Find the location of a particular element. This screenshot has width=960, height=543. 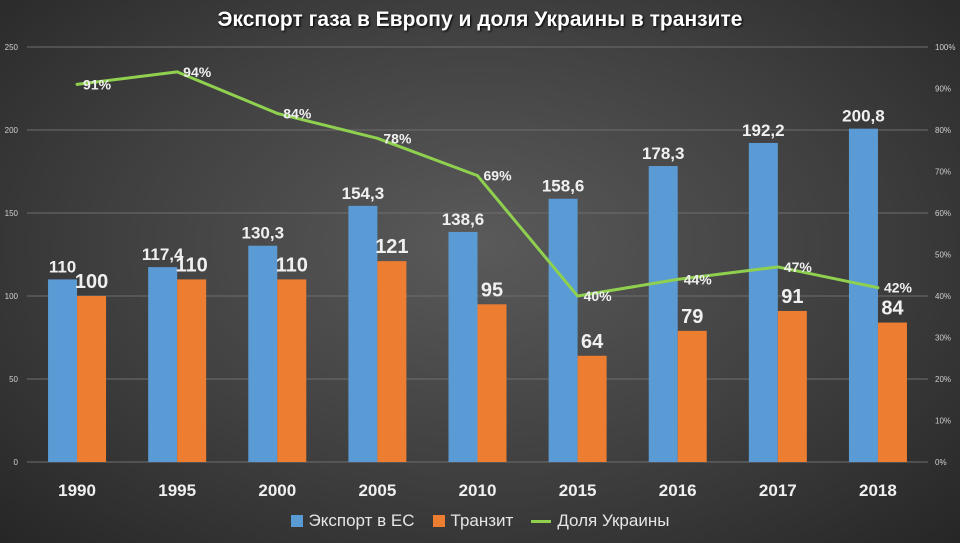

y-right-tick-label: 100% is located at coordinates (945, 47).